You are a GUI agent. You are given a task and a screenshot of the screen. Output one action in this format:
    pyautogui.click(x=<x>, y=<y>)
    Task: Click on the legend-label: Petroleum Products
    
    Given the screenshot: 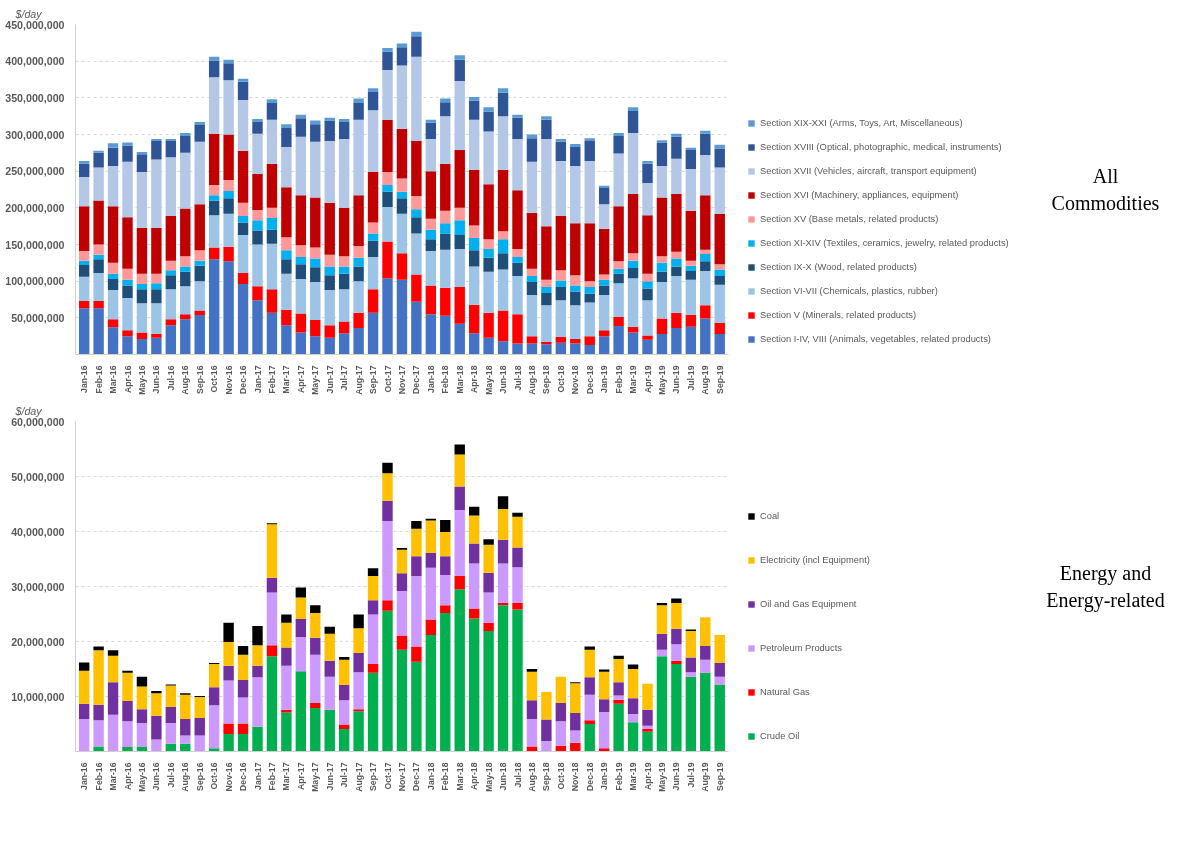 What is the action you would take?
    pyautogui.click(x=801, y=648)
    